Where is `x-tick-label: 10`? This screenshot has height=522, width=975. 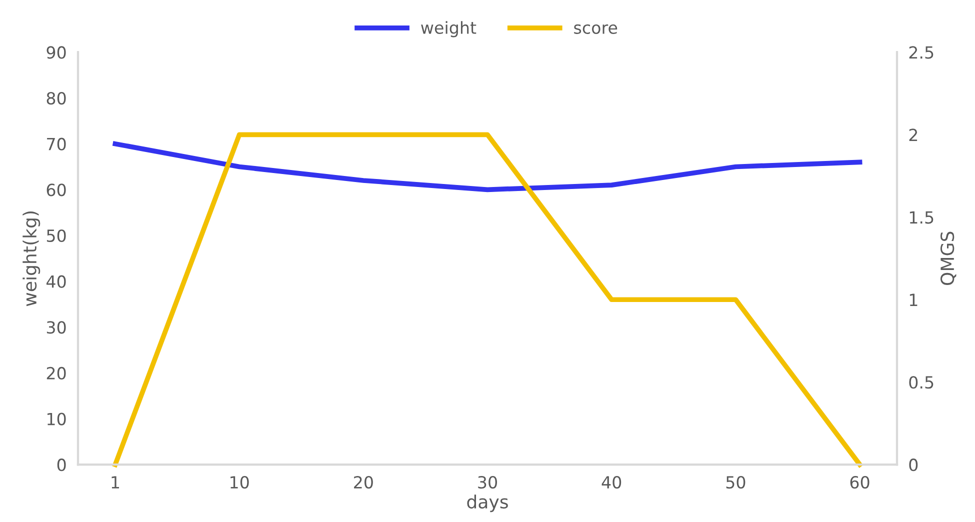 x-tick-label: 10 is located at coordinates (239, 482).